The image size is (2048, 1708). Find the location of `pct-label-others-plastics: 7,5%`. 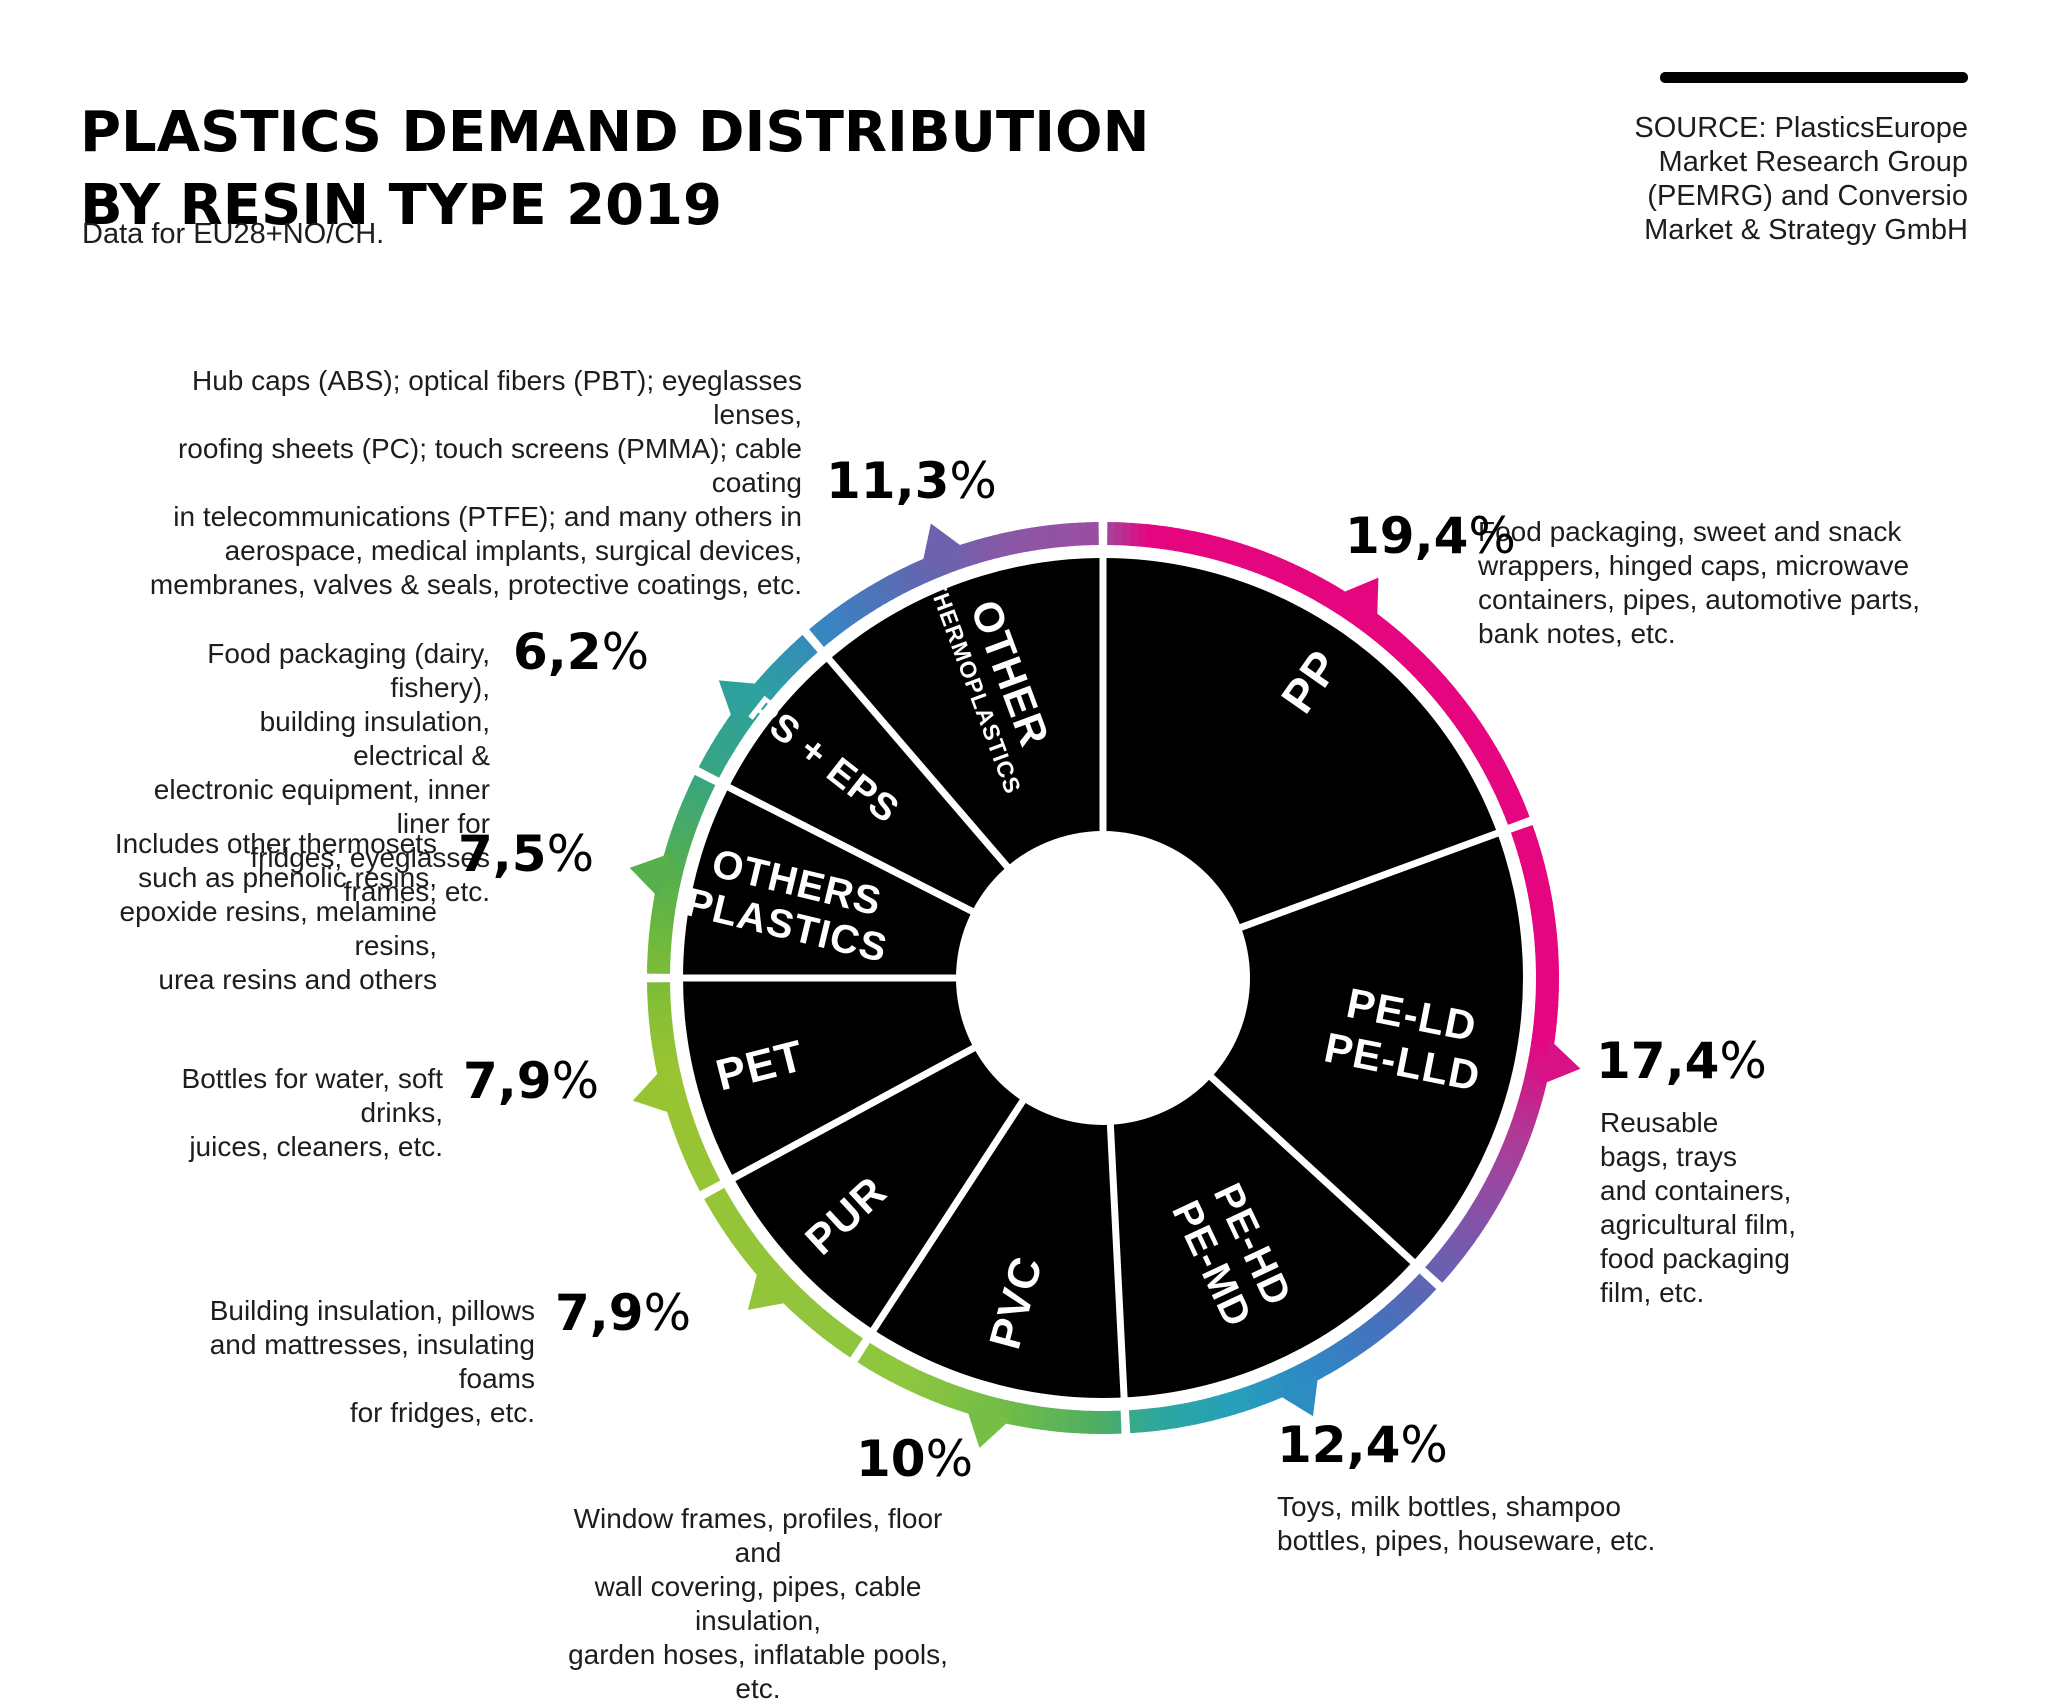

pct-label-others-plastics: 7,5% is located at coordinates (526, 854).